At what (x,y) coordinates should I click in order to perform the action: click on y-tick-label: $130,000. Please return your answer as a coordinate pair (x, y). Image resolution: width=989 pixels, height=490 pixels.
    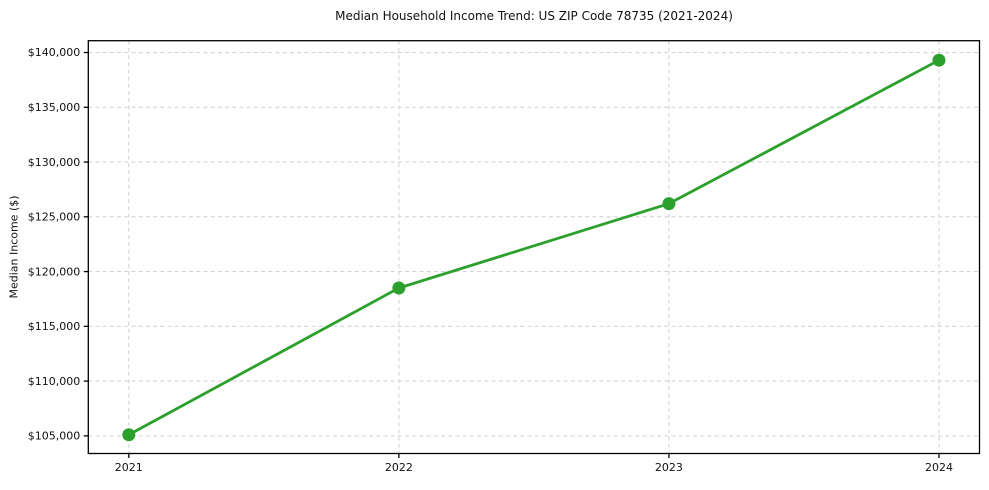
    Looking at the image, I should click on (54, 162).